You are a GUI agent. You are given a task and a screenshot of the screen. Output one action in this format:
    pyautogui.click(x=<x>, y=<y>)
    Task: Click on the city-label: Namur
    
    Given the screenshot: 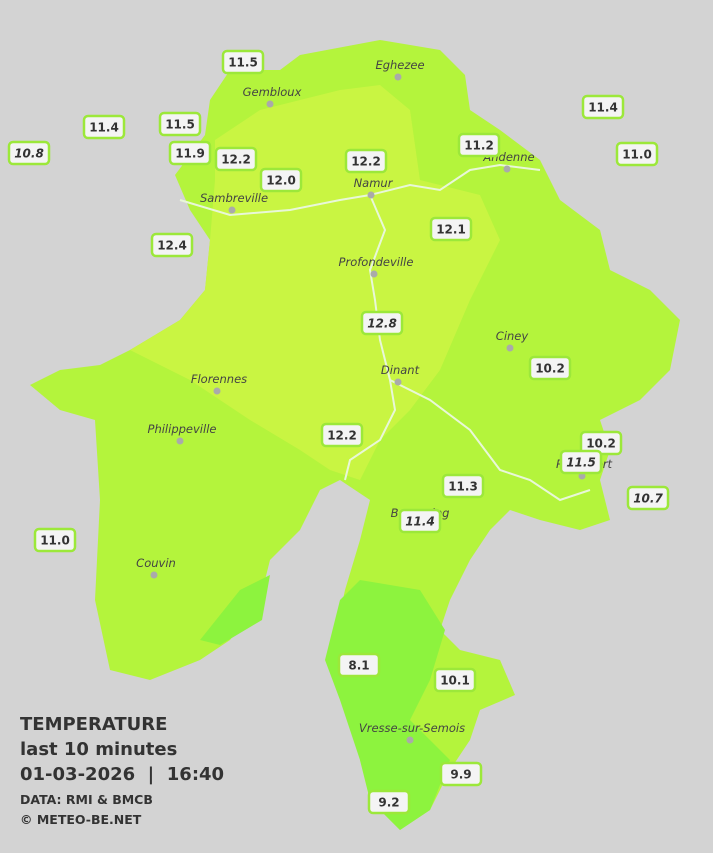 What is the action you would take?
    pyautogui.click(x=374, y=183)
    